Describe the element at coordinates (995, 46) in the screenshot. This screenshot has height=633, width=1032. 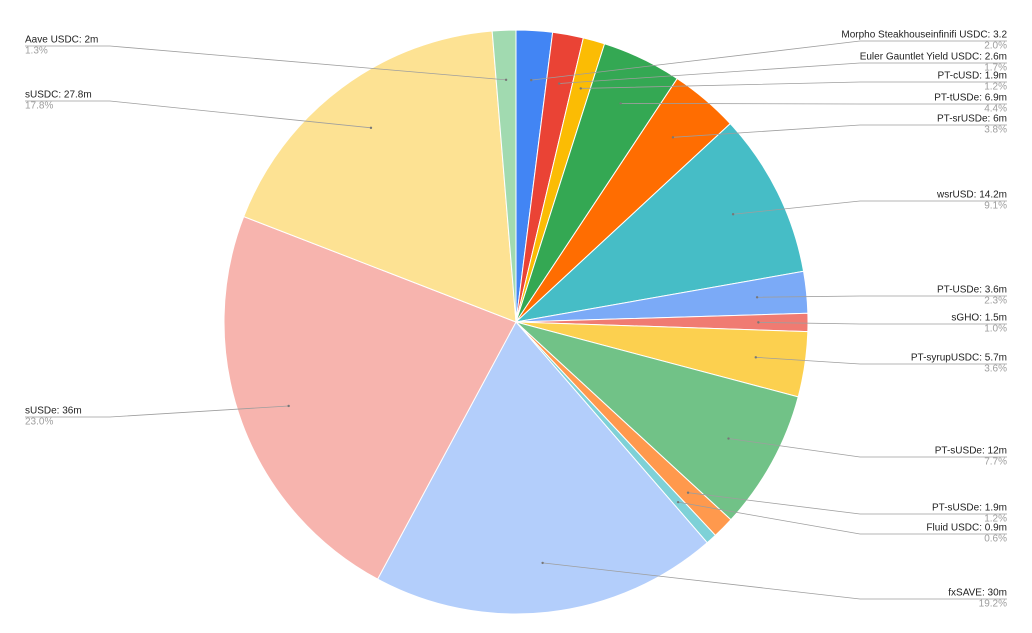
I see `percent-label: 2.0%` at that location.